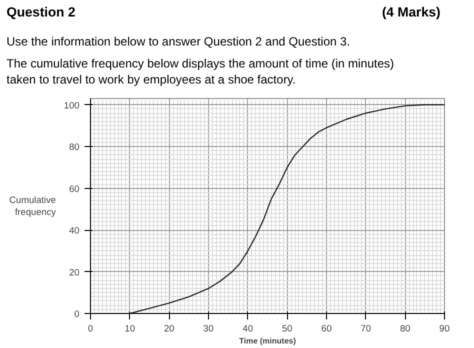 Image resolution: width=474 pixels, height=348 pixels. Describe the element at coordinates (411, 12) in the screenshot. I see `text: (4 Marks)` at that location.